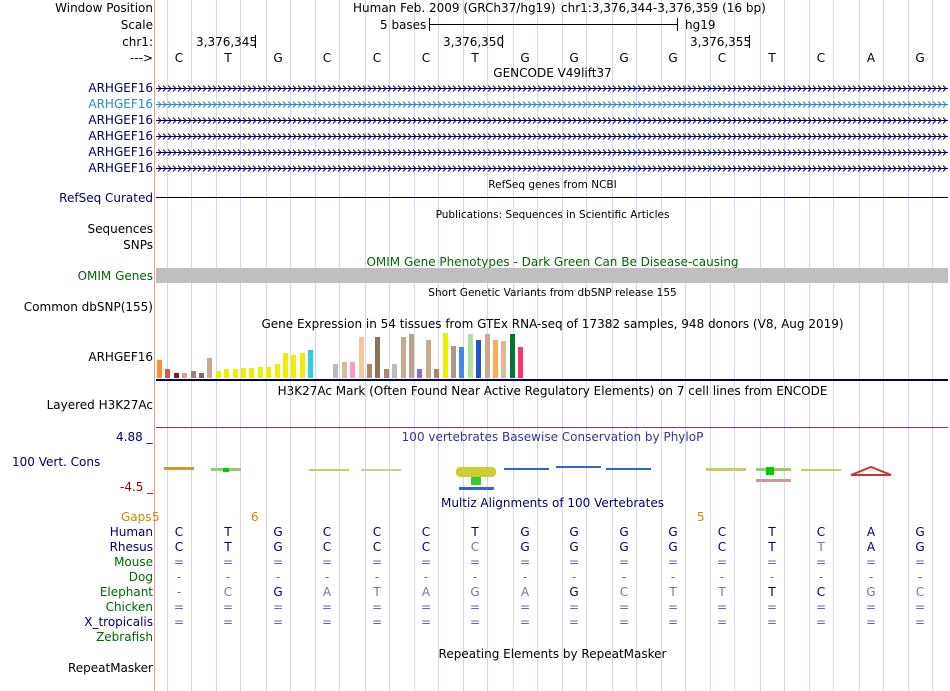 Image resolution: width=950 pixels, height=691 pixels. Describe the element at coordinates (120, 229) in the screenshot. I see `sequences-label: Sequences` at that location.